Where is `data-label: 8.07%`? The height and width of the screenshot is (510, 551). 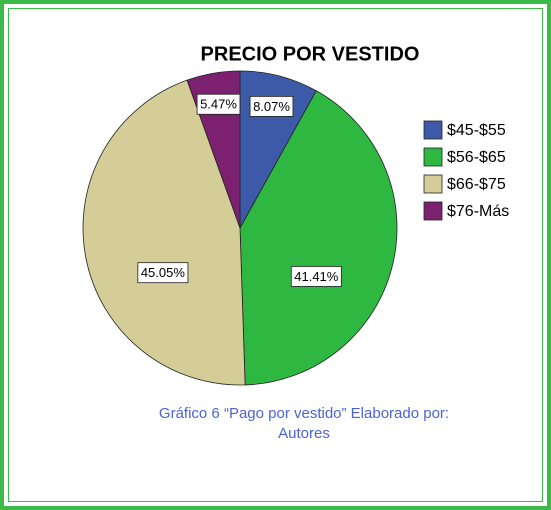
data-label: 8.07% is located at coordinates (271, 106).